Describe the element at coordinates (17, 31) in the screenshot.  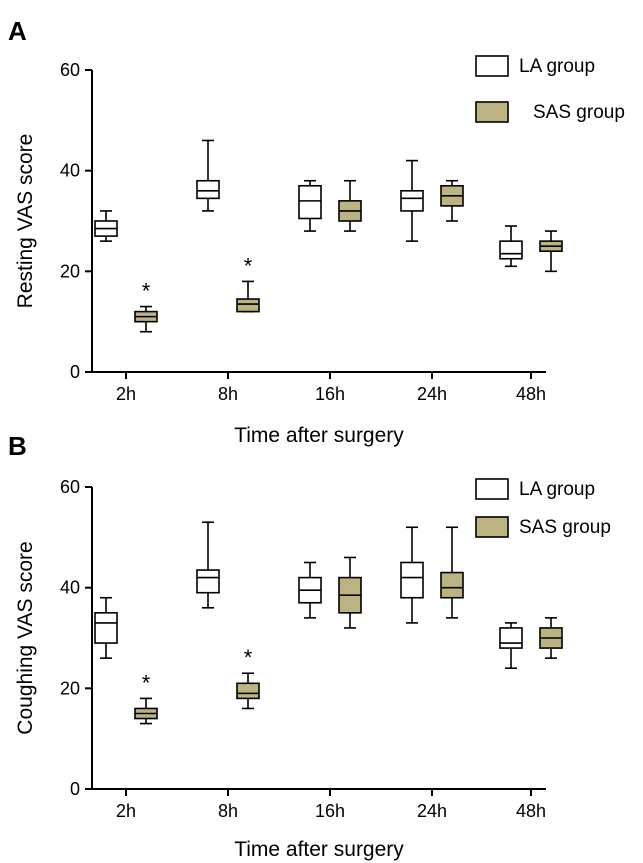
I see `panel-a-letter: A` at that location.